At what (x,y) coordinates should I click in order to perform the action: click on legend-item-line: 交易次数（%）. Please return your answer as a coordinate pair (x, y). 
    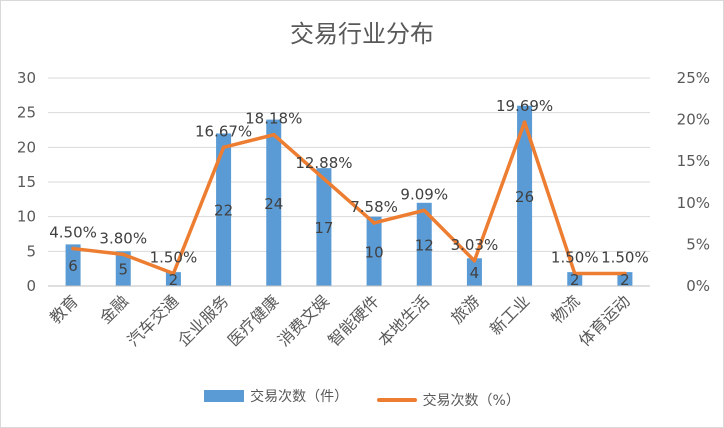
    Looking at the image, I should click on (448, 400).